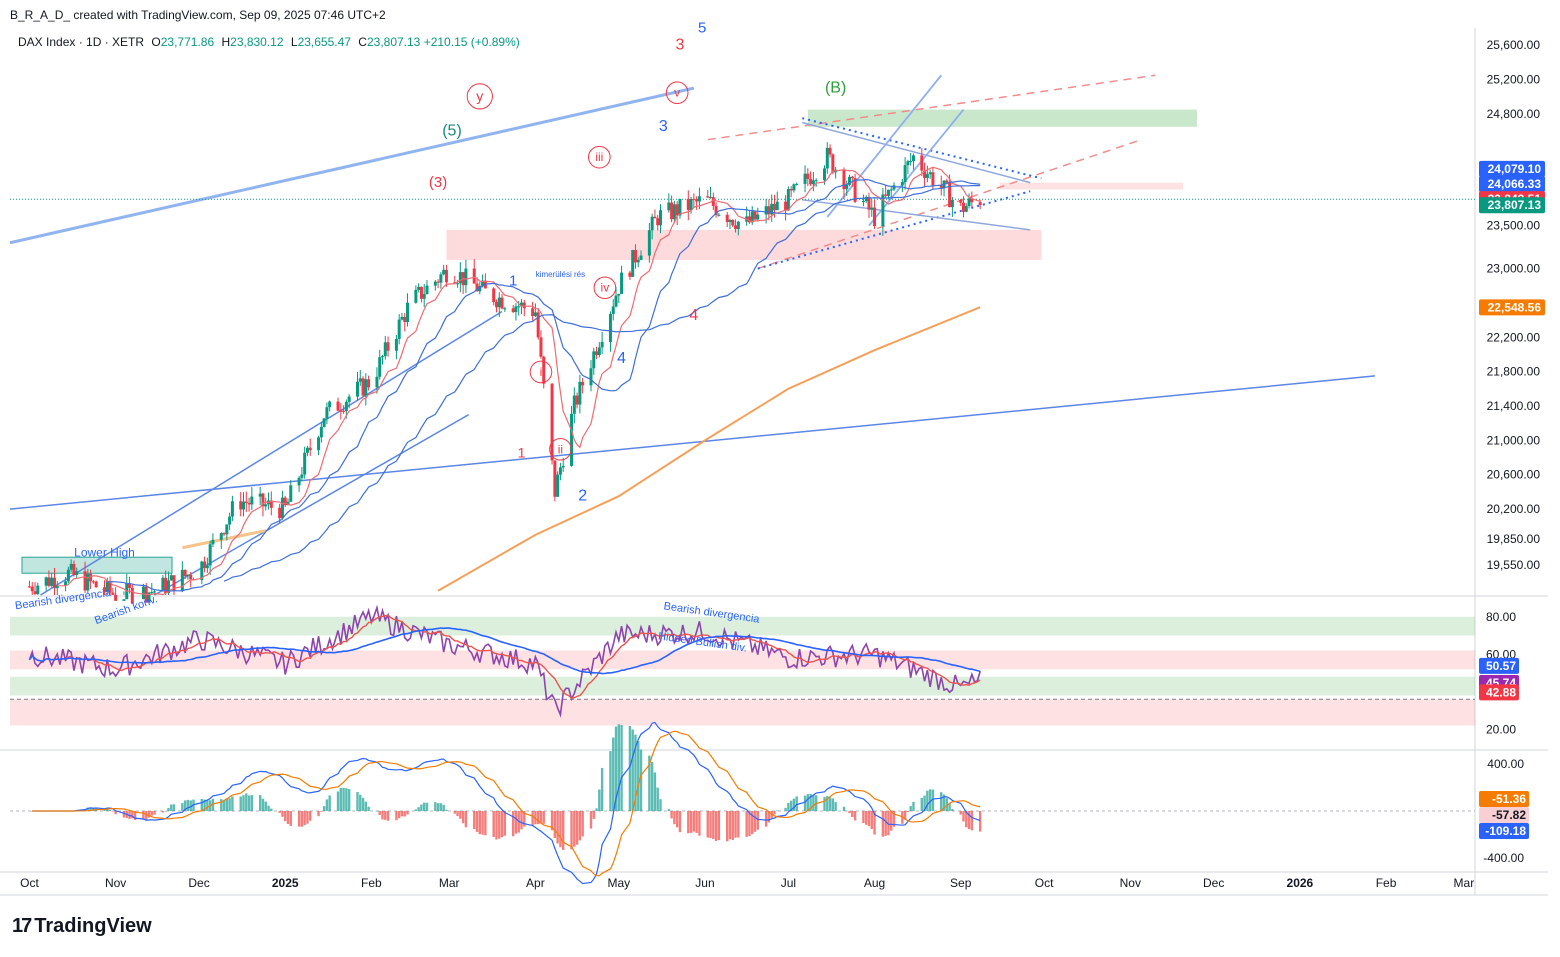  I want to click on resistance-zone, so click(1091, 186).